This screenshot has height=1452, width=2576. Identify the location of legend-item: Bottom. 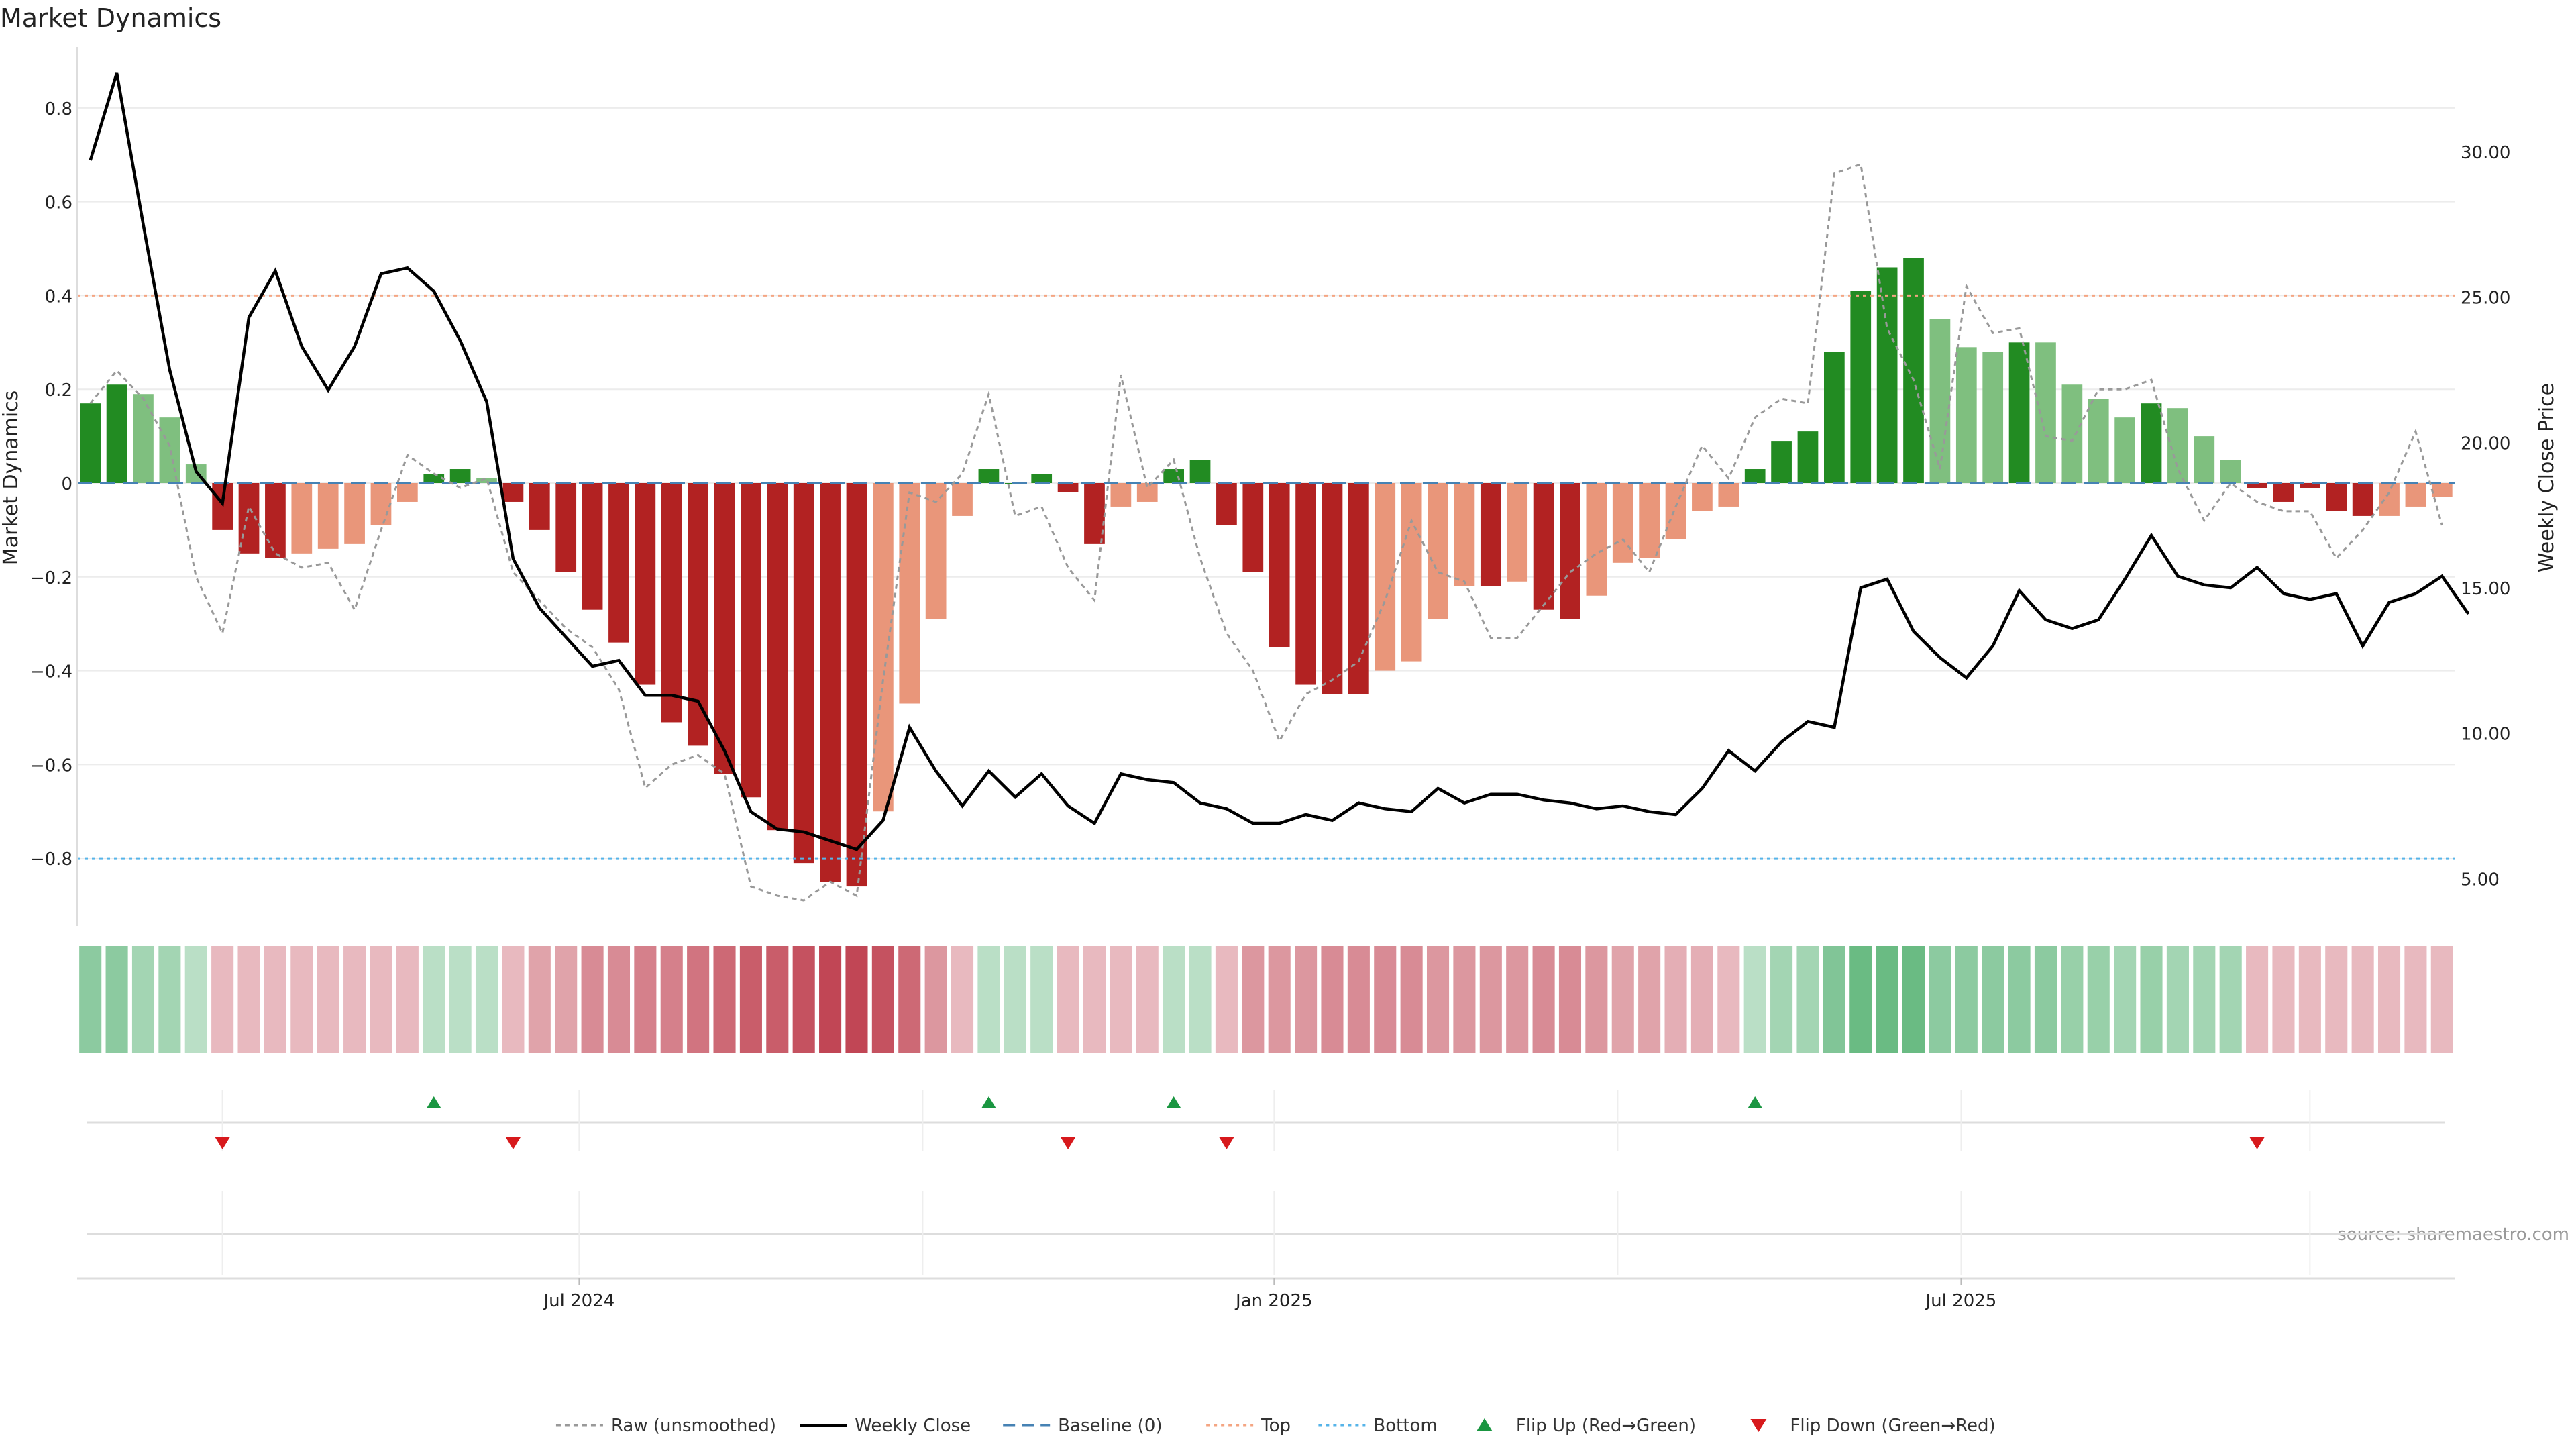
(1378, 1426).